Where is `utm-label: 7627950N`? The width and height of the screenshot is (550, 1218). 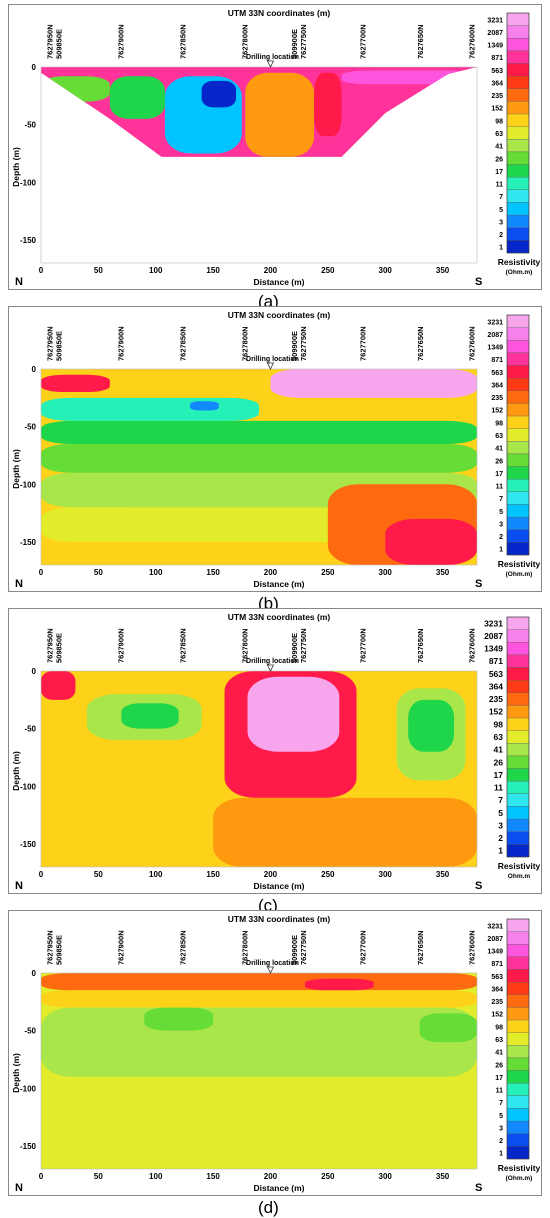 utm-label: 7627950N is located at coordinates (49, 343).